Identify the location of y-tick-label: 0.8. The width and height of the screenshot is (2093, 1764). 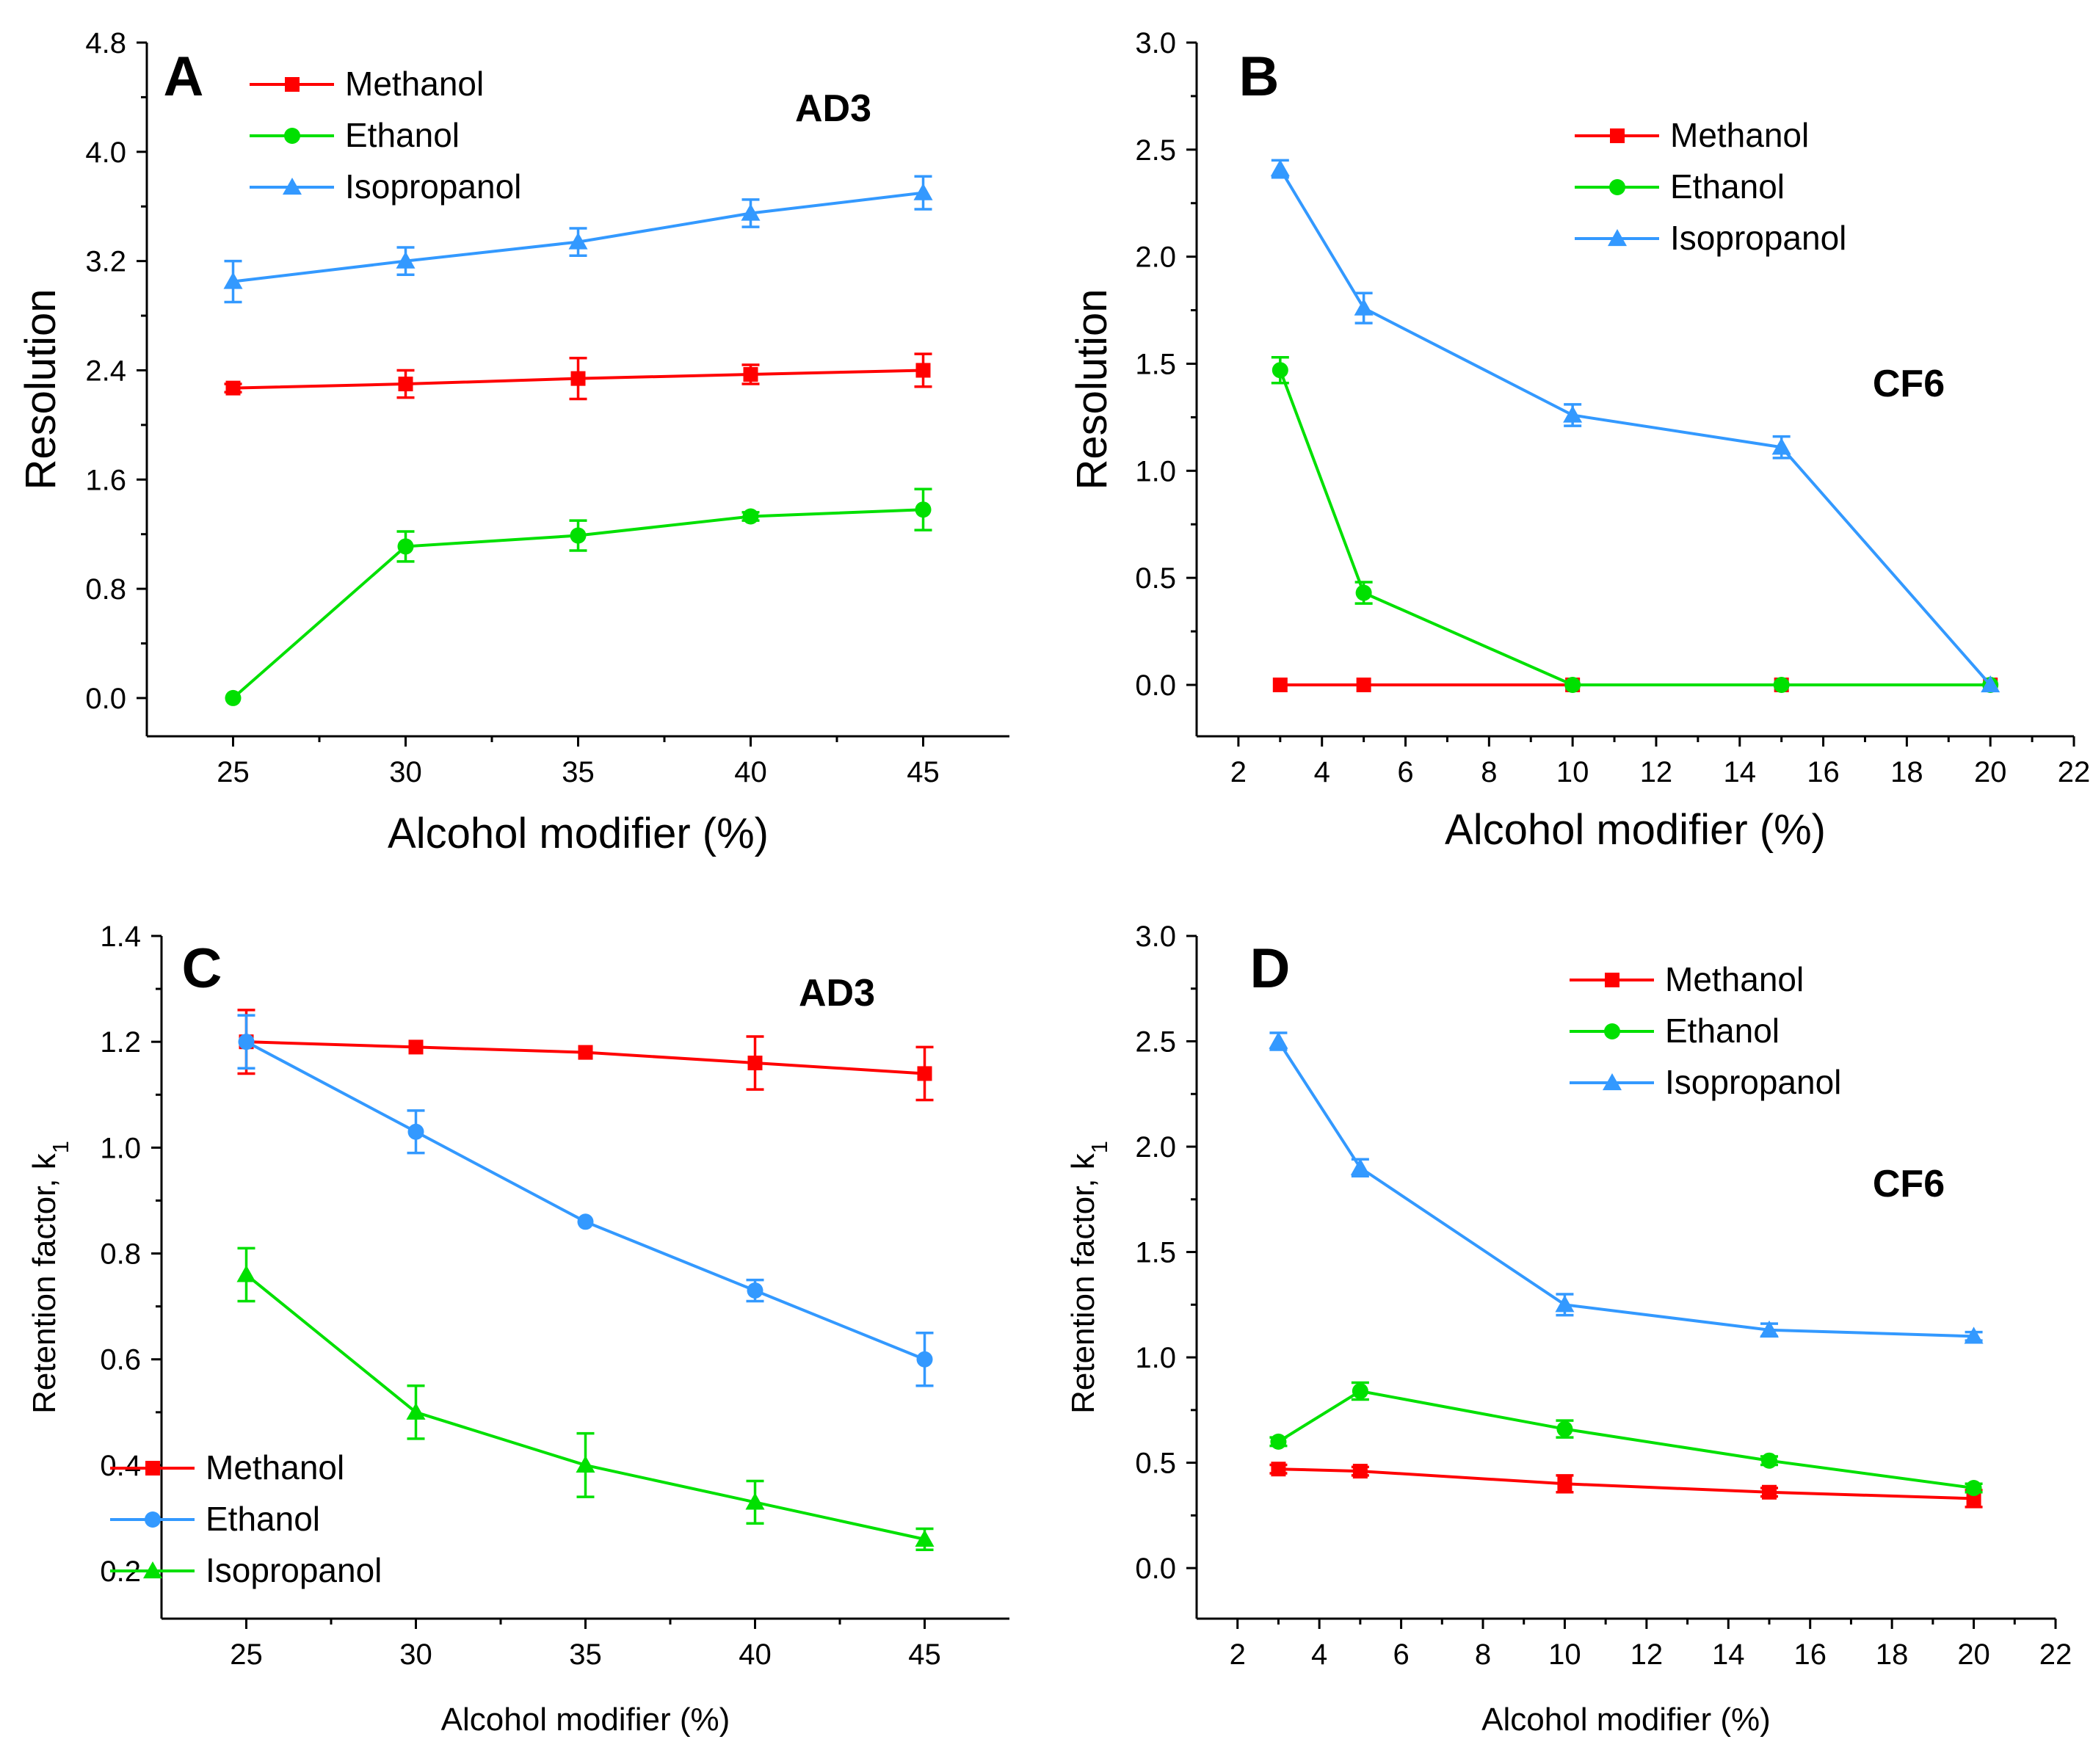
(105, 589).